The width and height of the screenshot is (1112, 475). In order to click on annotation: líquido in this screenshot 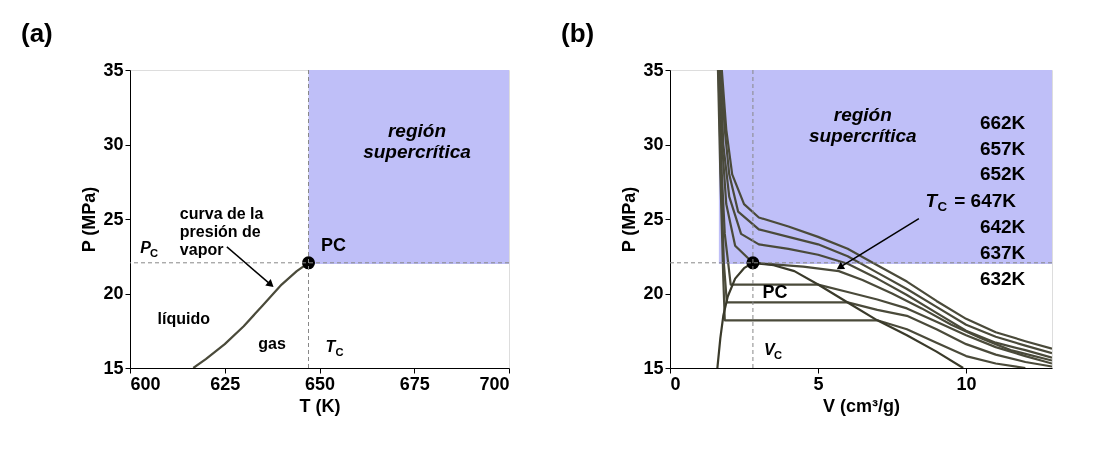, I will do `click(184, 318)`.